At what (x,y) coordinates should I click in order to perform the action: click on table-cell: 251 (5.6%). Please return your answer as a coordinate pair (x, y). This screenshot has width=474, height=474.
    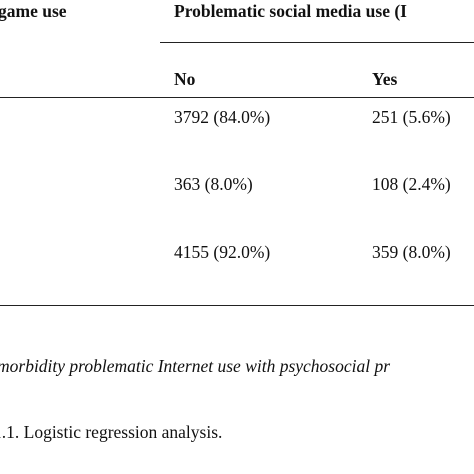
    Looking at the image, I should click on (411, 117).